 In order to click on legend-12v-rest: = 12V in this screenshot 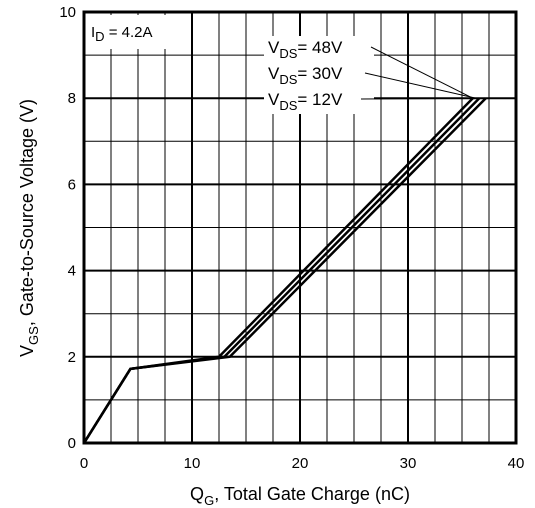, I will do `click(320, 99)`.